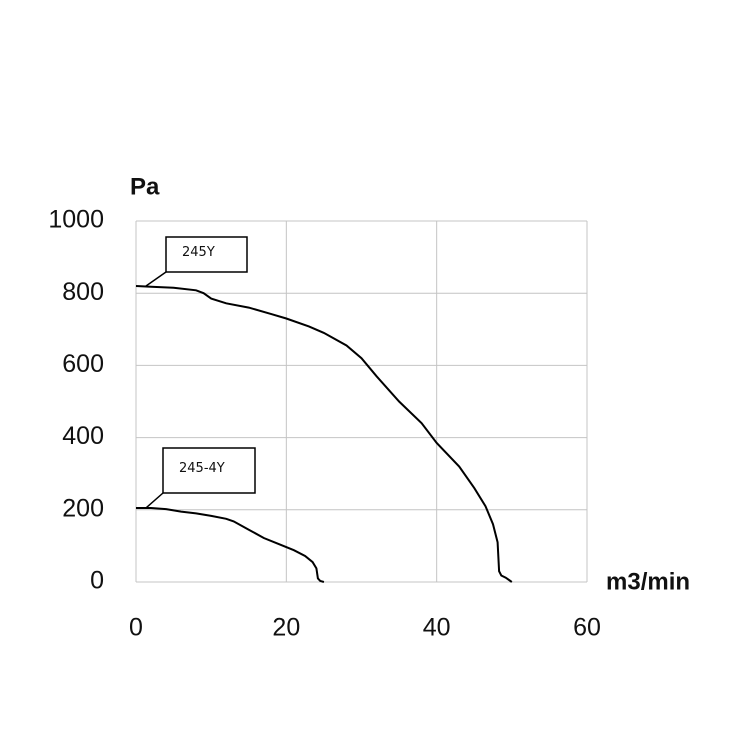 This screenshot has width=750, height=750. What do you see at coordinates (83, 436) in the screenshot?
I see `y-tick-label: 400` at bounding box center [83, 436].